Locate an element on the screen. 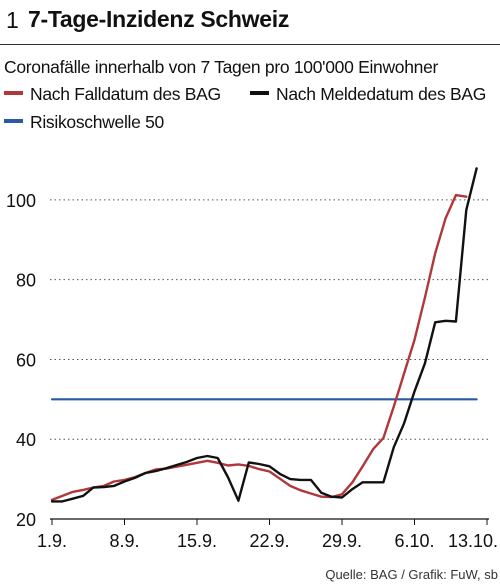 This screenshot has height=586, width=500. y-tick-label-20: 20 is located at coordinates (26, 520).